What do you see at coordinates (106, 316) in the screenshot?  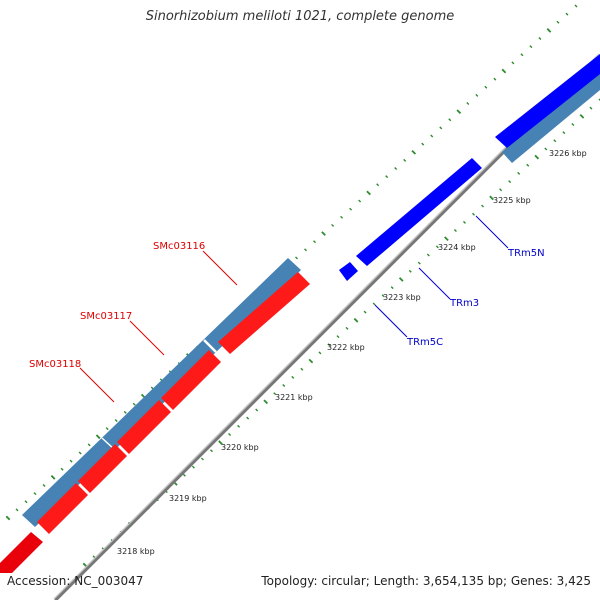 I see `gene-label-reverse: SMc03117` at bounding box center [106, 316].